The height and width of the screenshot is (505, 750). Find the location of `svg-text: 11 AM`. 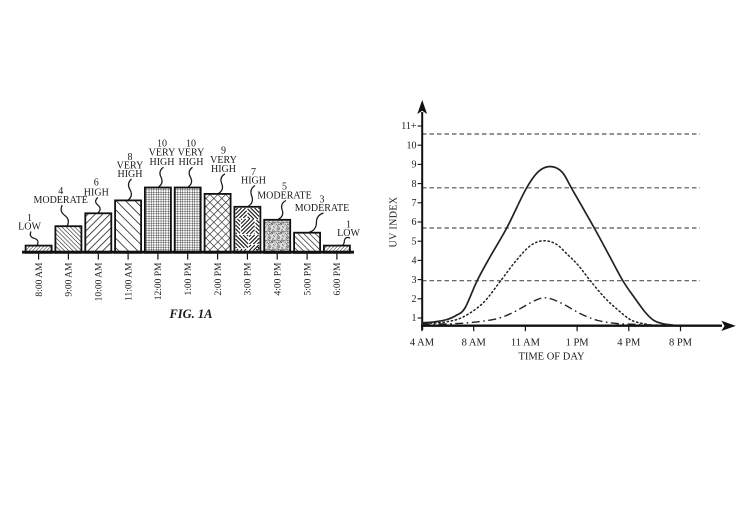

svg-text: 11 AM is located at coordinates (526, 343).